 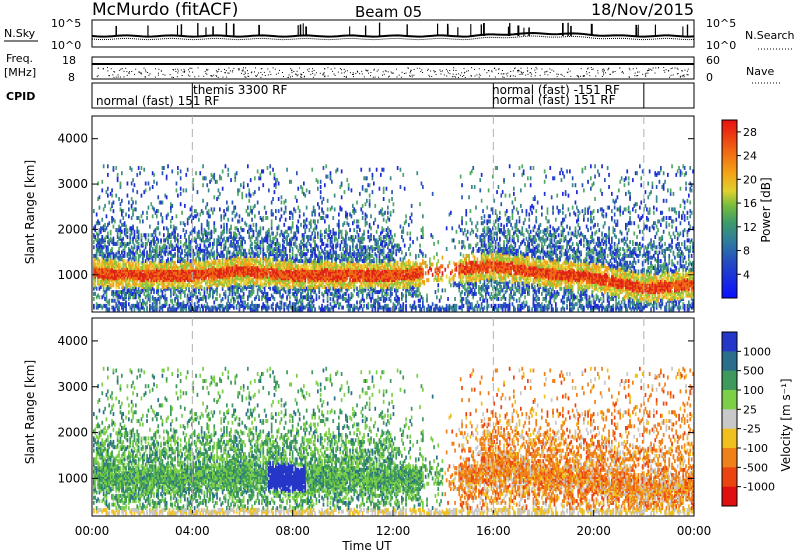 I want to click on cpid-segment-3: normal (fast) 151 RF, so click(x=554, y=100).